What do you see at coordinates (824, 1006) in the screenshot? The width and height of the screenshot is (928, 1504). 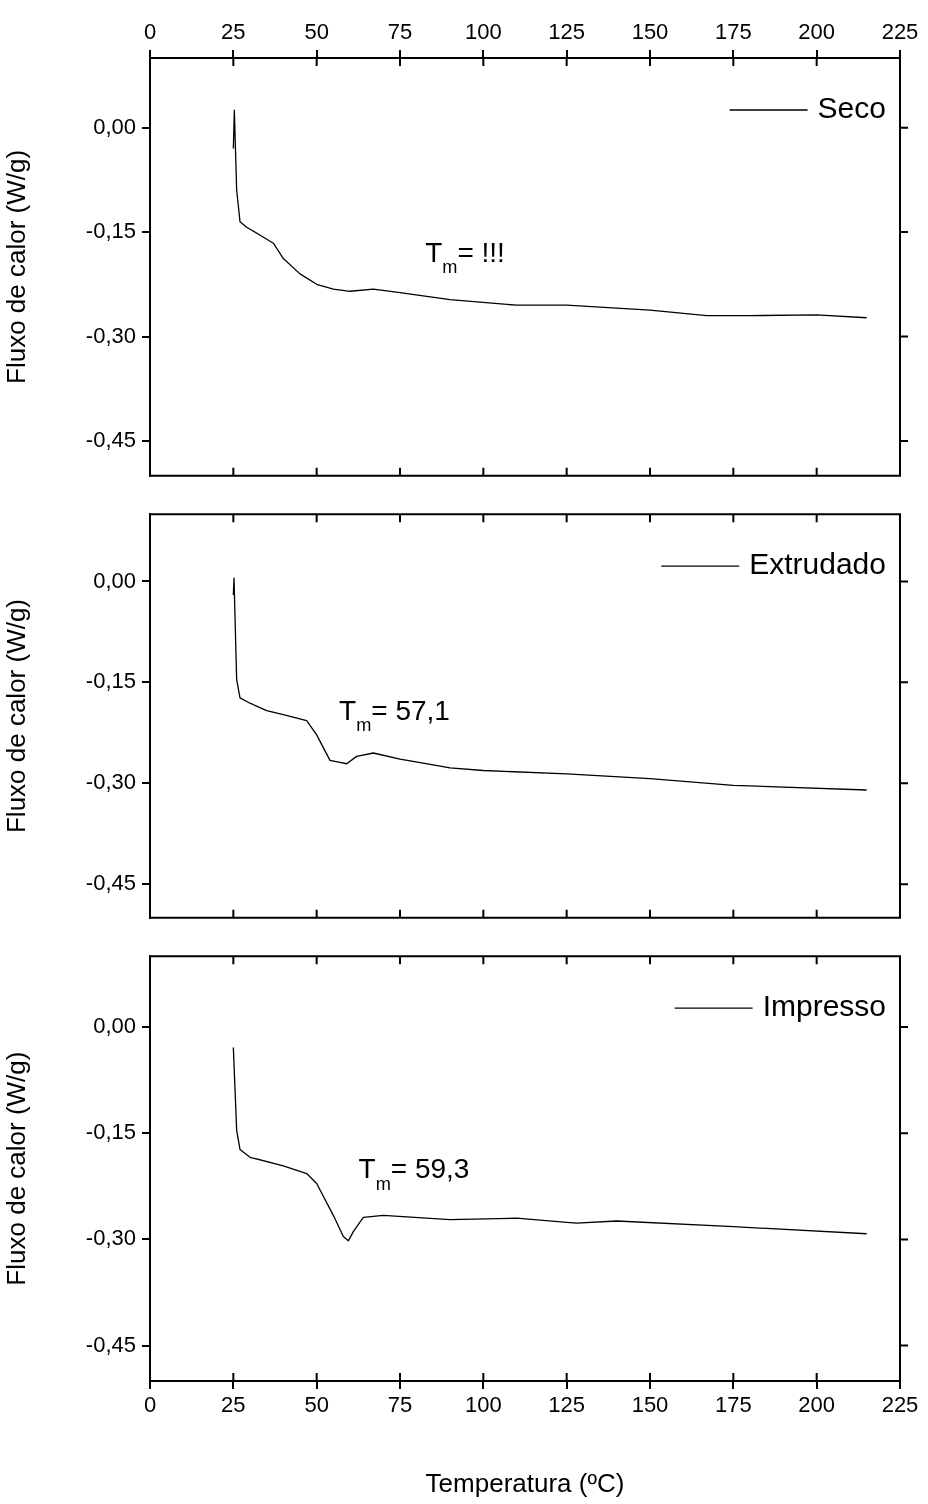 I see `legend-label: Impresso` at bounding box center [824, 1006].